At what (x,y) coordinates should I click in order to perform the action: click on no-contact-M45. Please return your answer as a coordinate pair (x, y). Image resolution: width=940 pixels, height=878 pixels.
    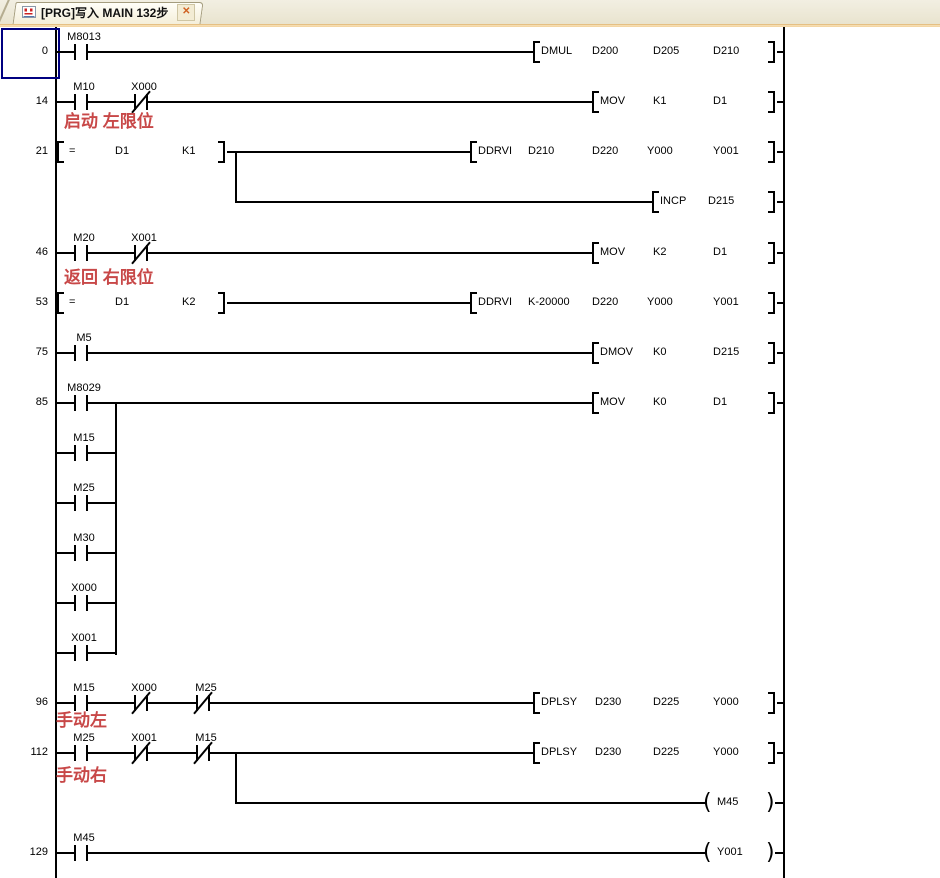
    Looking at the image, I should click on (81, 853).